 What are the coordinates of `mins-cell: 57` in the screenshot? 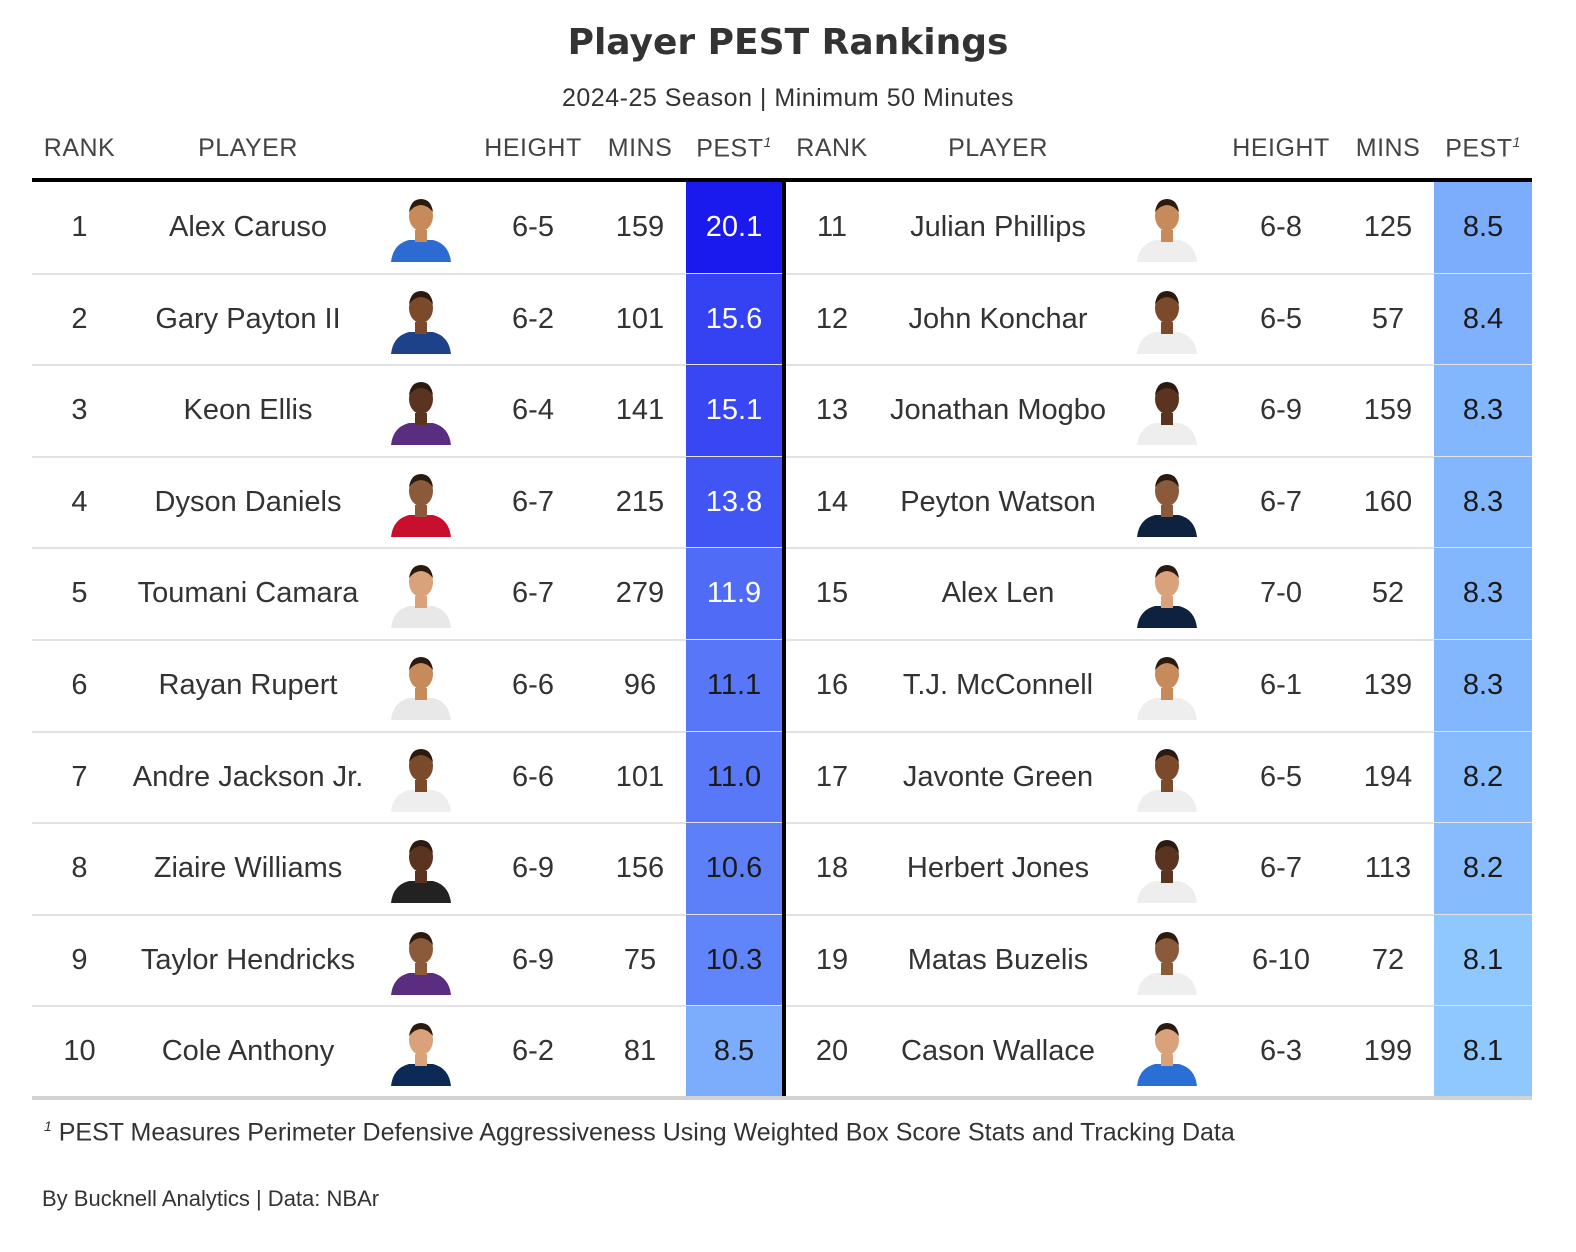 It's located at (1388, 318).